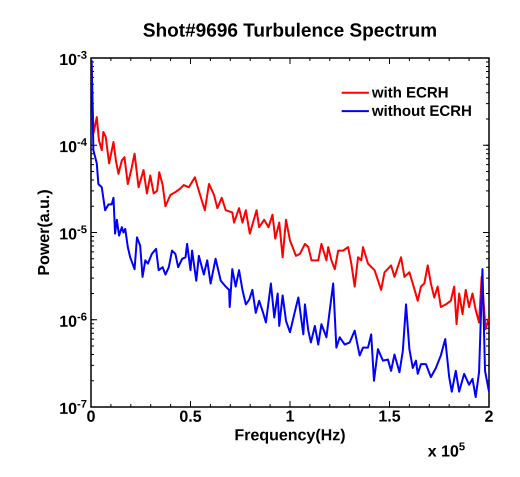  What do you see at coordinates (489, 416) in the screenshot?
I see `x-tick-label: 2` at bounding box center [489, 416].